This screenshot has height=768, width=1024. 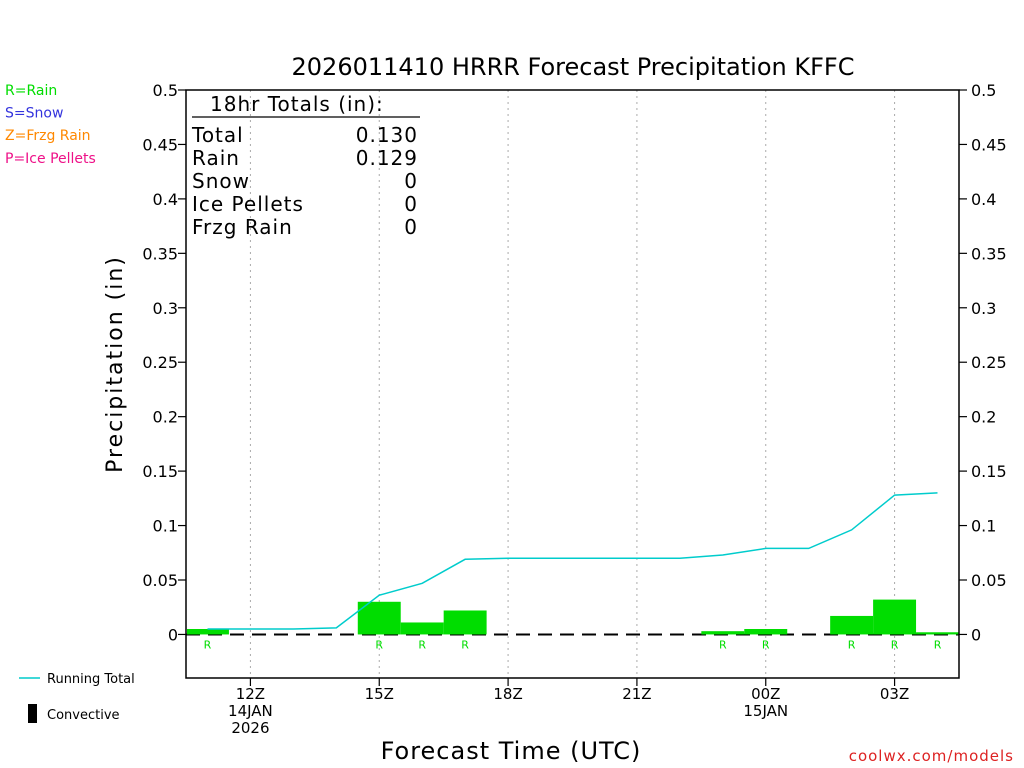 I want to click on x-tick-label: 14JAN, so click(x=250, y=711).